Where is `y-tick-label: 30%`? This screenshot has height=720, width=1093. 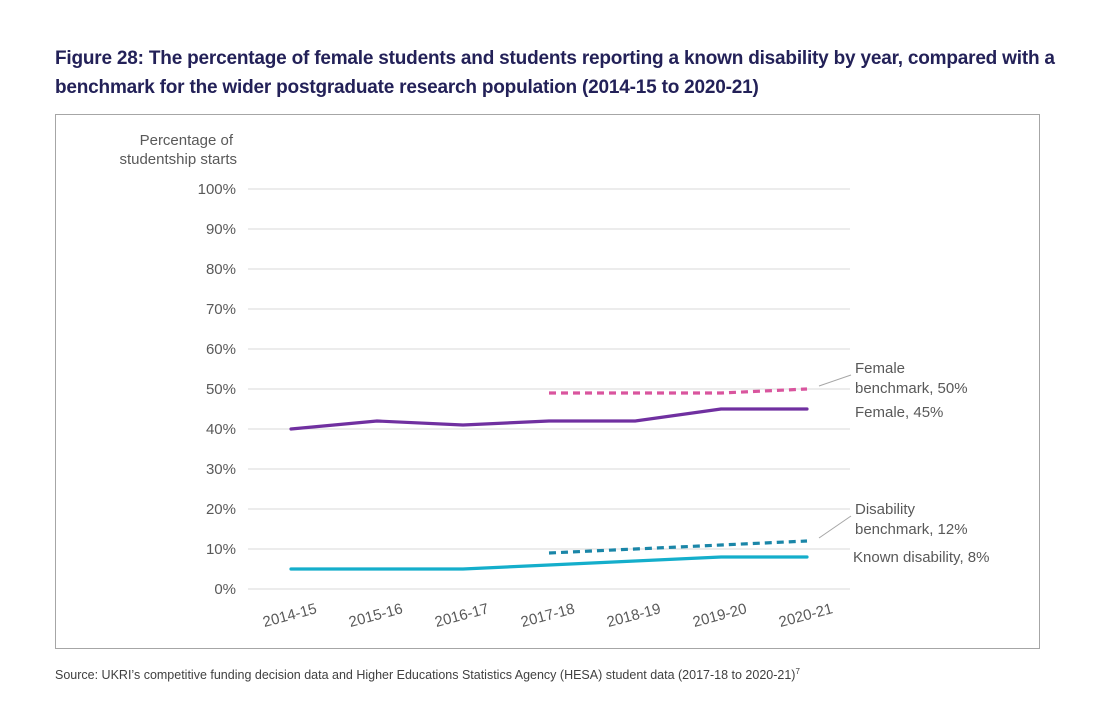
y-tick-label: 30% is located at coordinates (221, 469).